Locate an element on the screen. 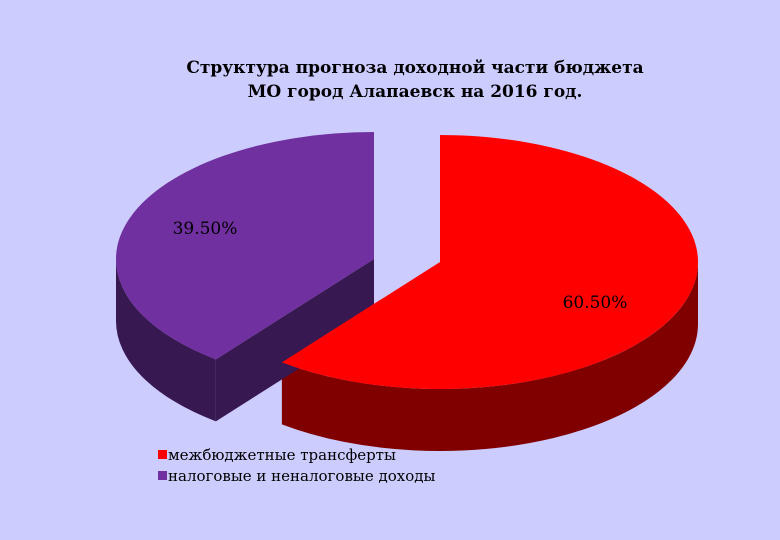 The width and height of the screenshot is (780, 540). data-label-0: 60.50% is located at coordinates (595, 303).